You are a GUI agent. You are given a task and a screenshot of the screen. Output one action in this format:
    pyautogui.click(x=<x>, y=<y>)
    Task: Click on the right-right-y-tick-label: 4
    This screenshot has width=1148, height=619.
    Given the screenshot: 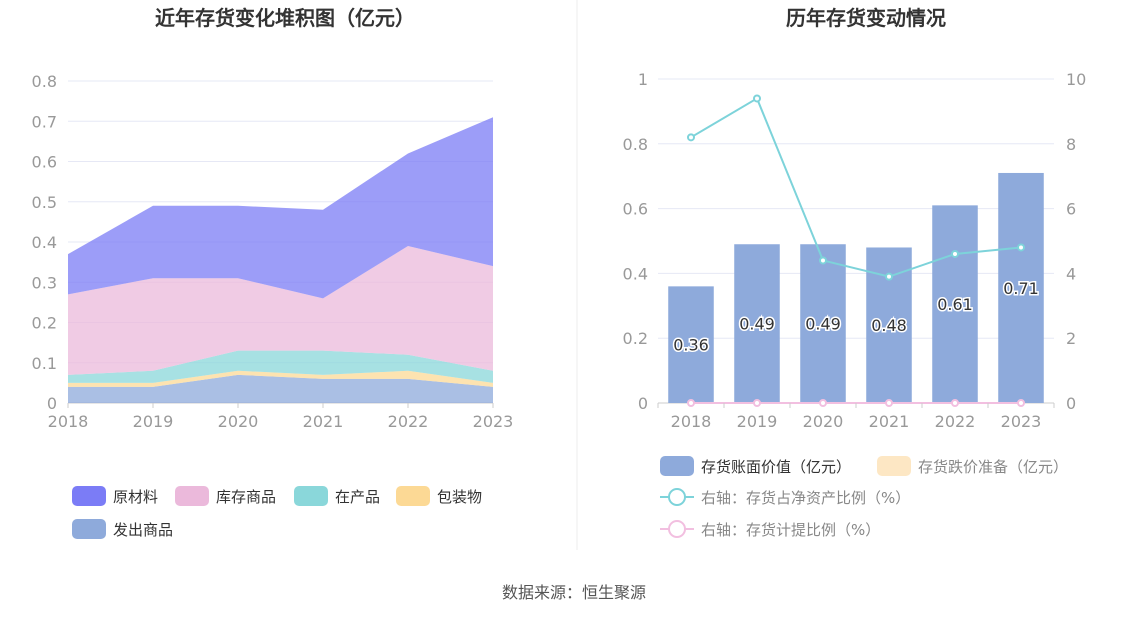 What is the action you would take?
    pyautogui.click(x=1071, y=273)
    